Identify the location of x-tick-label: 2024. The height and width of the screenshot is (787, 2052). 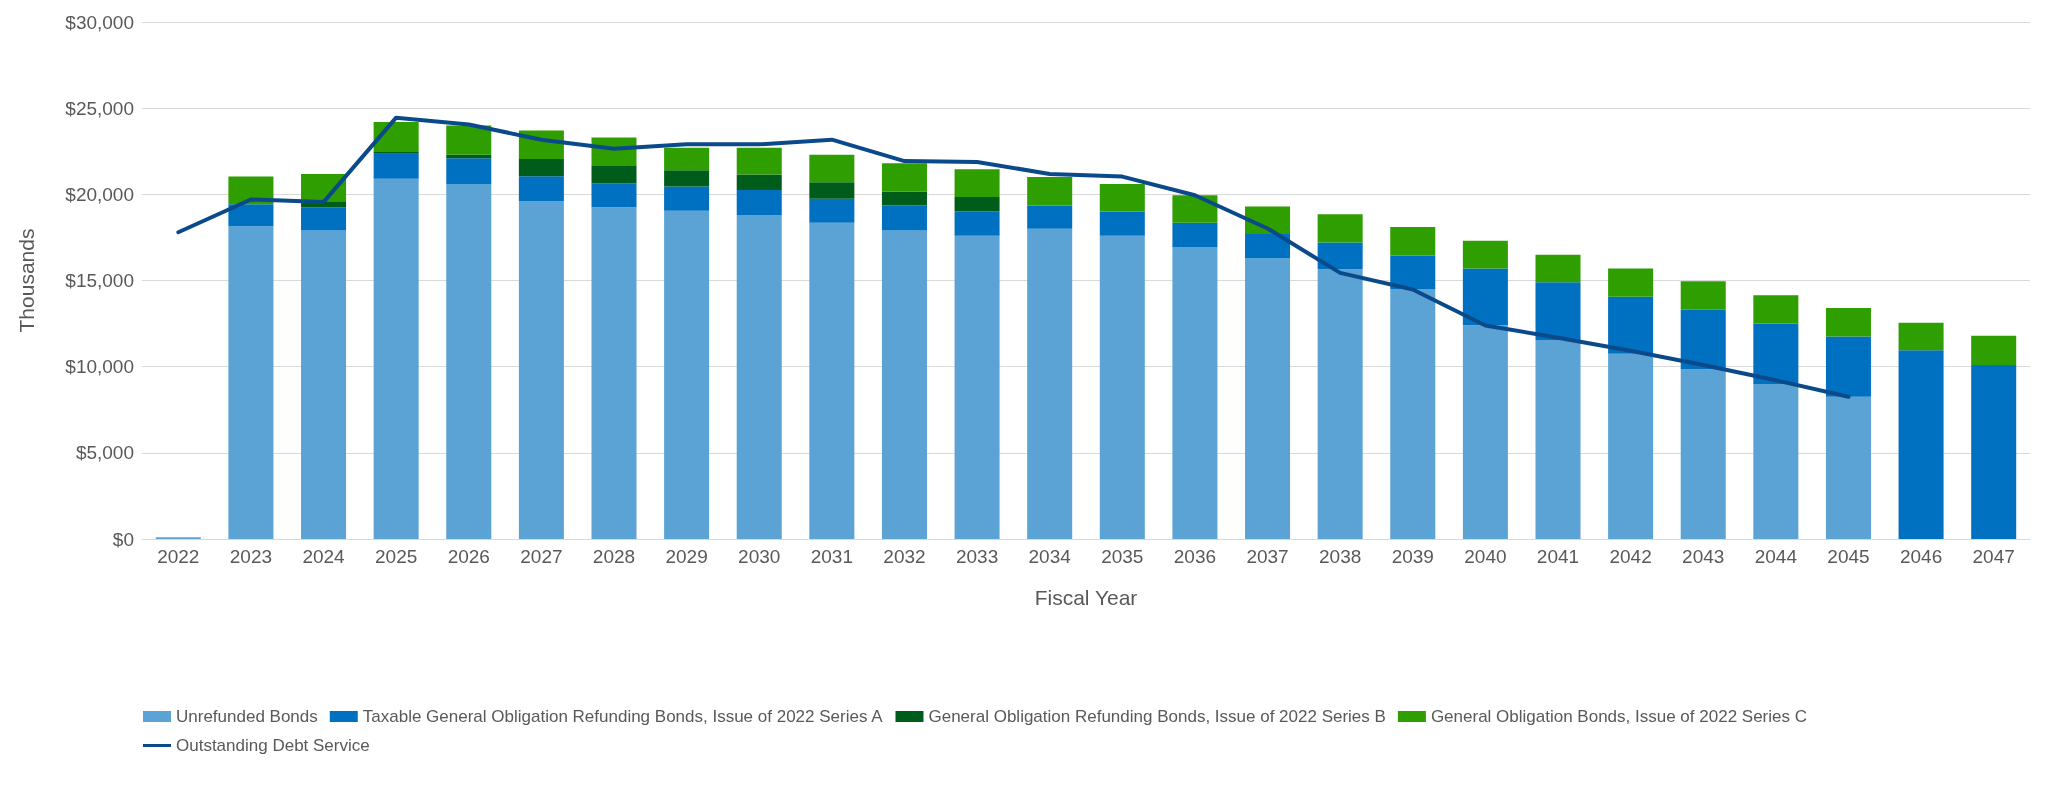
(324, 556).